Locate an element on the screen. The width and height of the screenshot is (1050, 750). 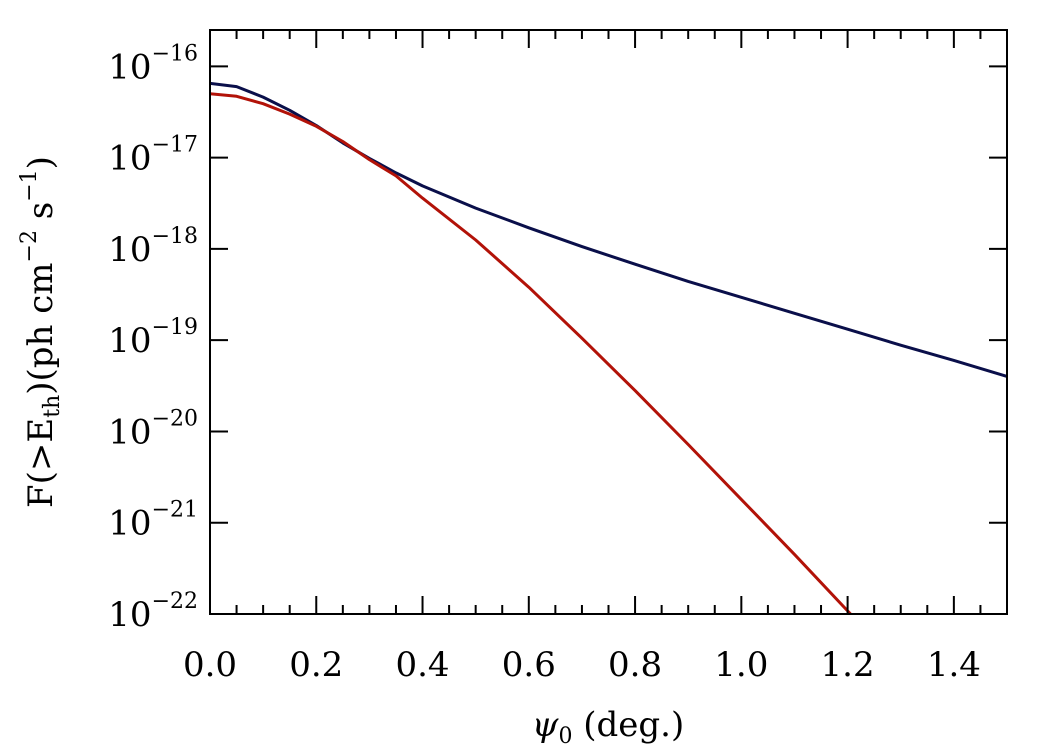
y-axis-pre: F(>E is located at coordinates (41, 463).